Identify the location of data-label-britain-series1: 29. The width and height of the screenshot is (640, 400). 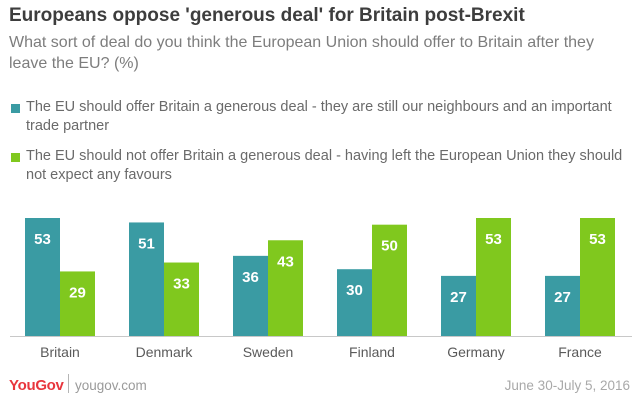
(77, 292).